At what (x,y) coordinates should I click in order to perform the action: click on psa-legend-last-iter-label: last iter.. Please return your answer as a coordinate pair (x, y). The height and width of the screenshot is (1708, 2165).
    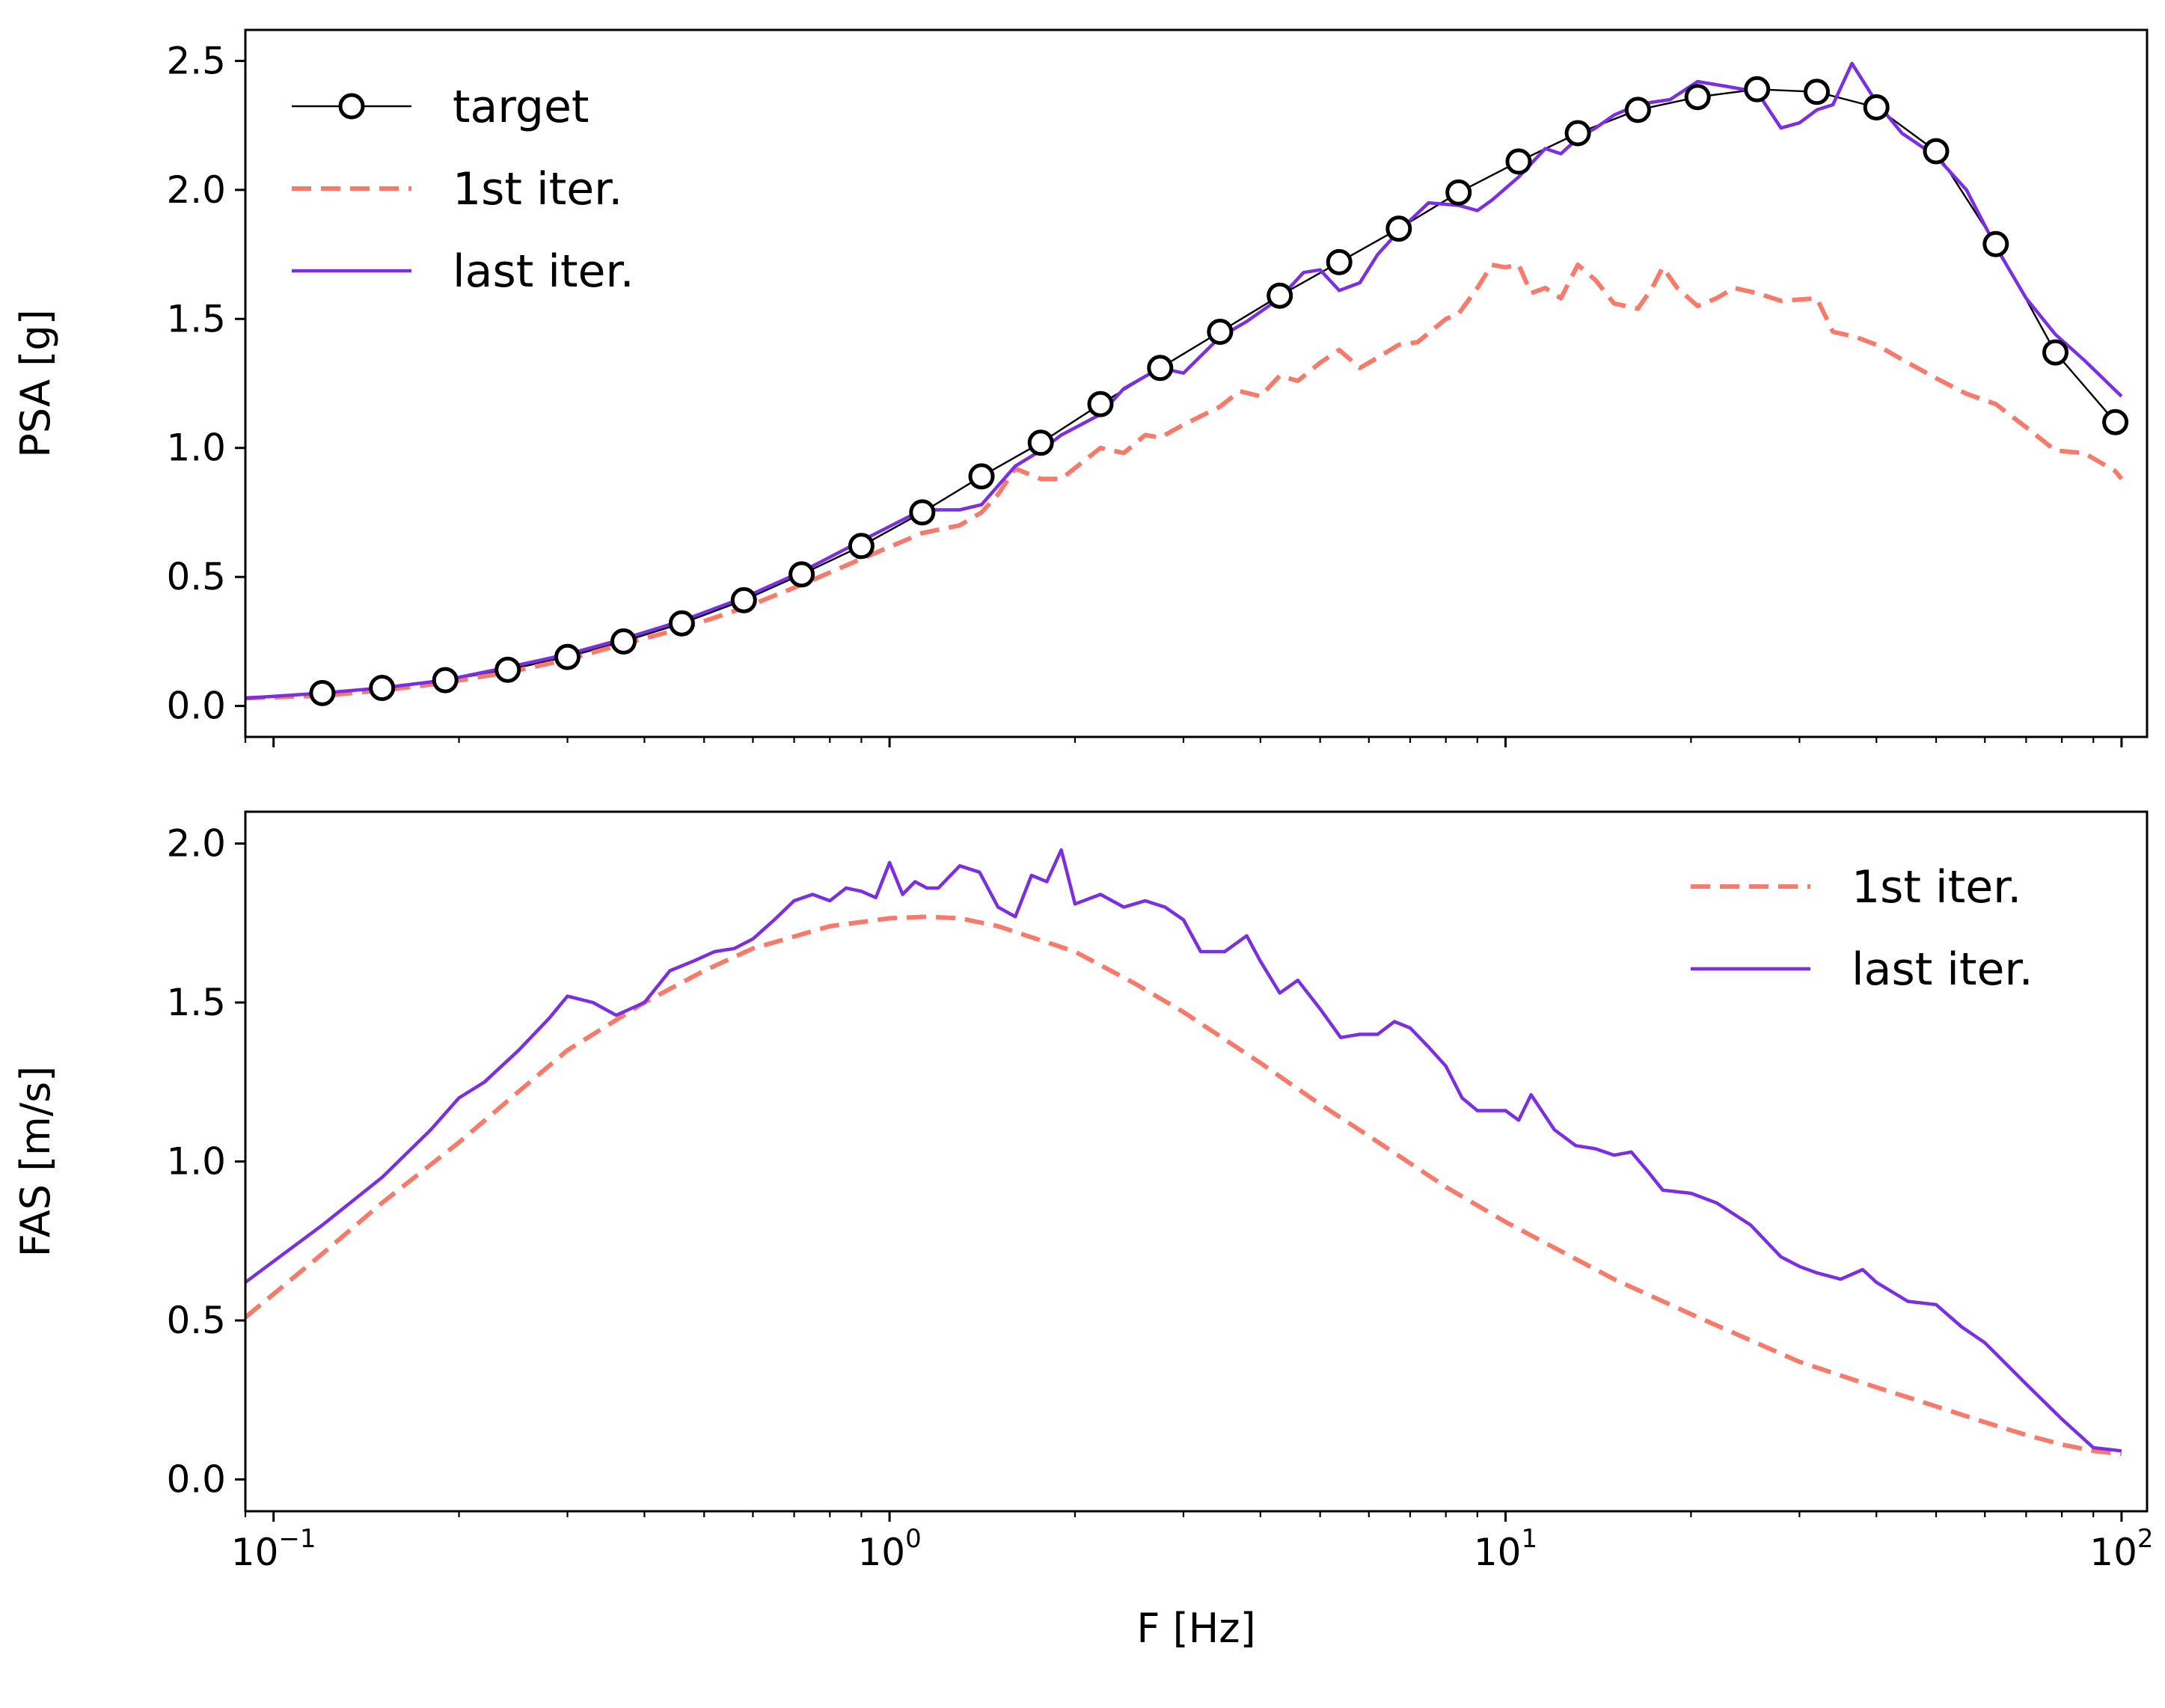
    Looking at the image, I should click on (543, 271).